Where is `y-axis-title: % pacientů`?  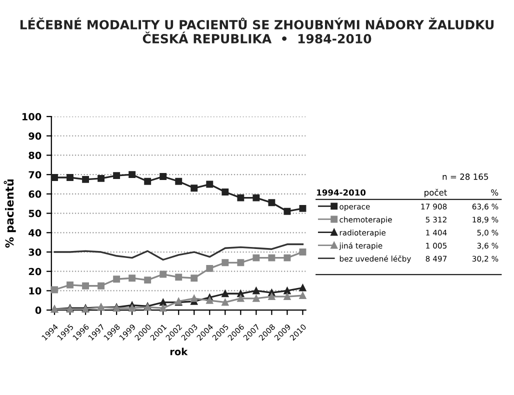 y-axis-title: % pacientů is located at coordinates (10, 213).